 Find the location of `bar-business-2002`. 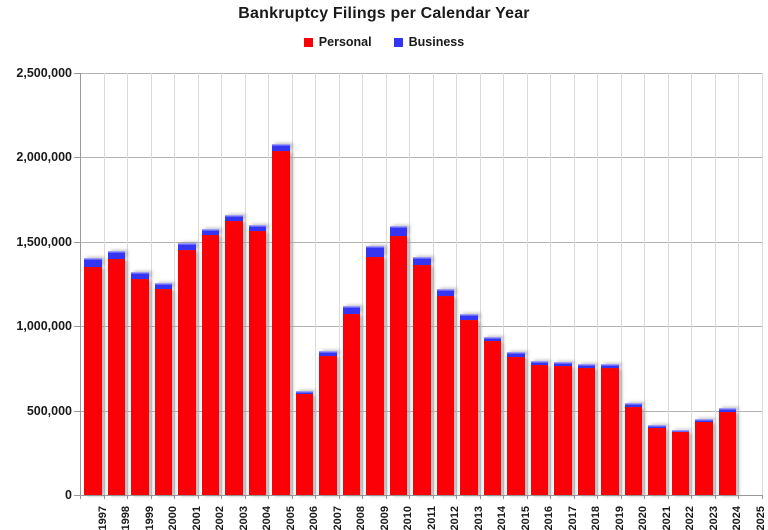

bar-business-2002 is located at coordinates (210, 232).